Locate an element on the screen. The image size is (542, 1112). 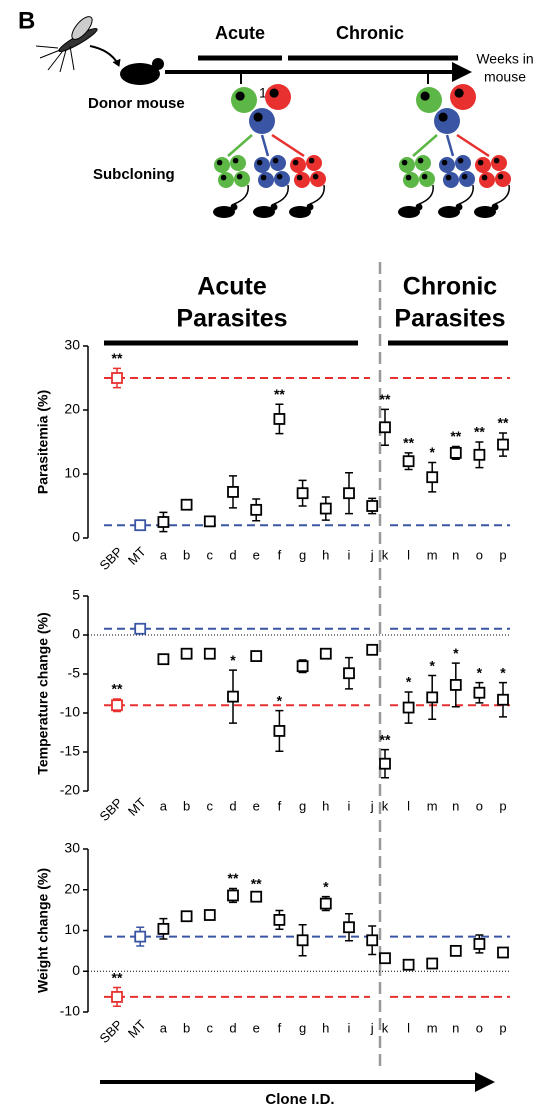
x-tick-label: k is located at coordinates (385, 805).